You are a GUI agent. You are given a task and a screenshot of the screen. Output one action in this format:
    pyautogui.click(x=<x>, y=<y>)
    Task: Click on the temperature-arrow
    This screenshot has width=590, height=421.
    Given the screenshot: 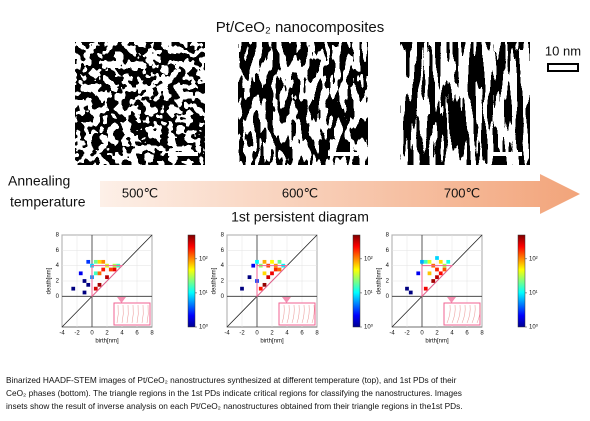 What is the action you would take?
    pyautogui.click(x=340, y=194)
    